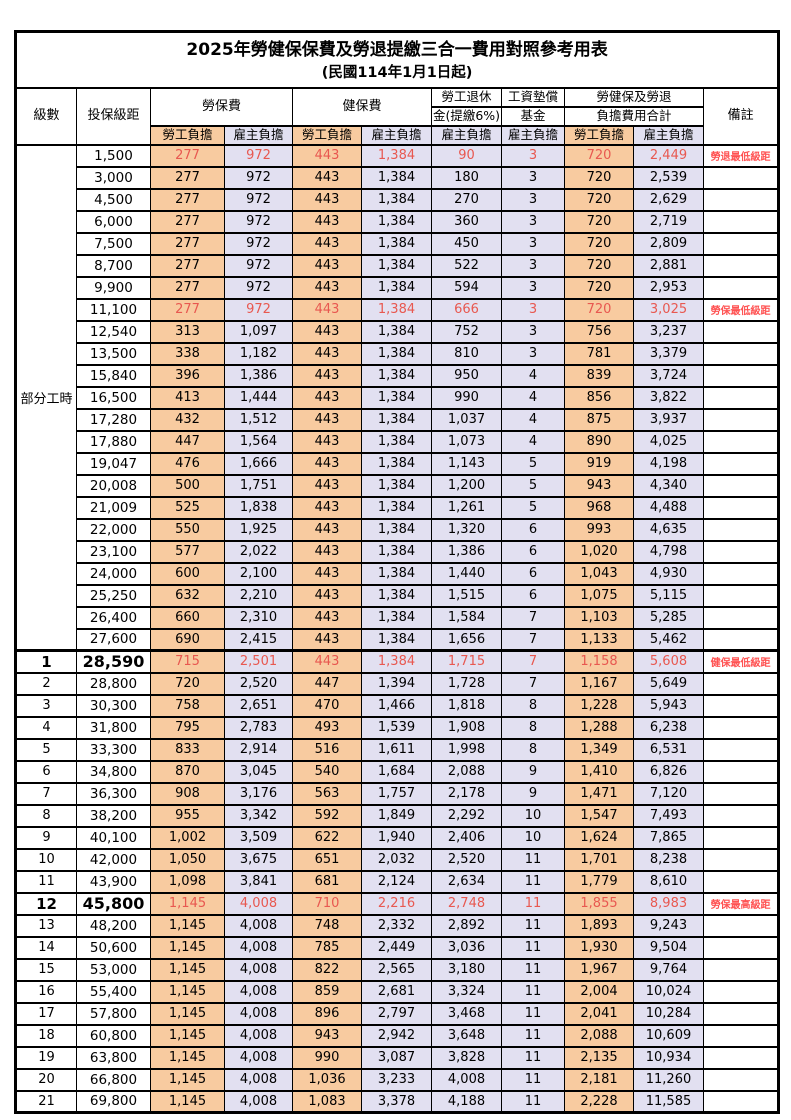 This screenshot has width=791, height=1120. What do you see at coordinates (397, 59) in the screenshot?
I see `title-block: 2025年勞健保保費及勞退提繳三合一費用對照參考用表 (民國114年1月1日起)` at bounding box center [397, 59].